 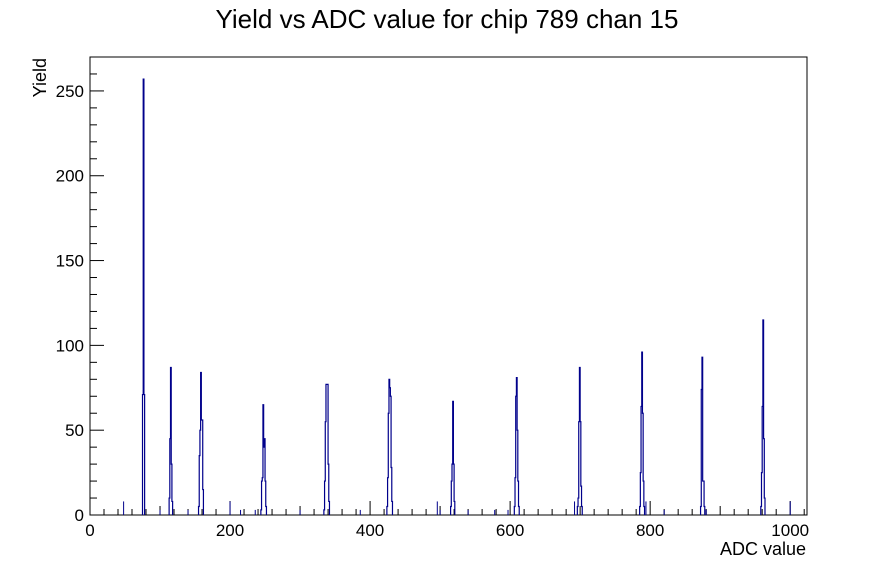 I want to click on x-axis-label: ADC value, so click(x=763, y=549).